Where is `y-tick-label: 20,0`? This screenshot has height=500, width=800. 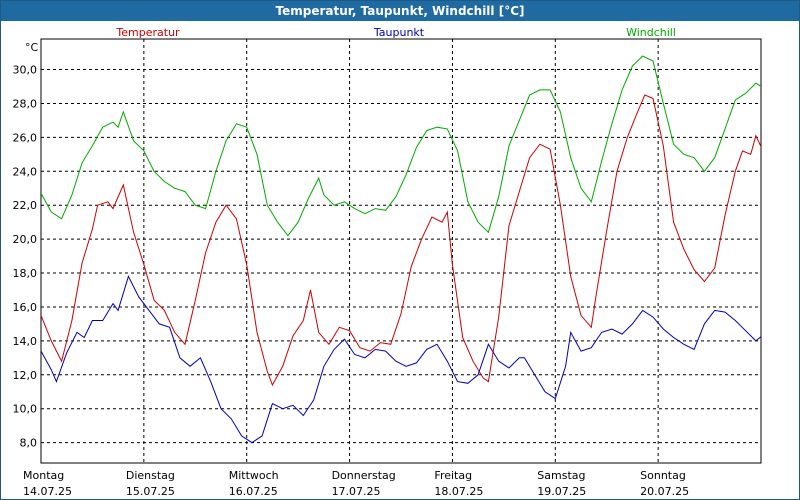
y-tick-label: 20,0 is located at coordinates (25, 239).